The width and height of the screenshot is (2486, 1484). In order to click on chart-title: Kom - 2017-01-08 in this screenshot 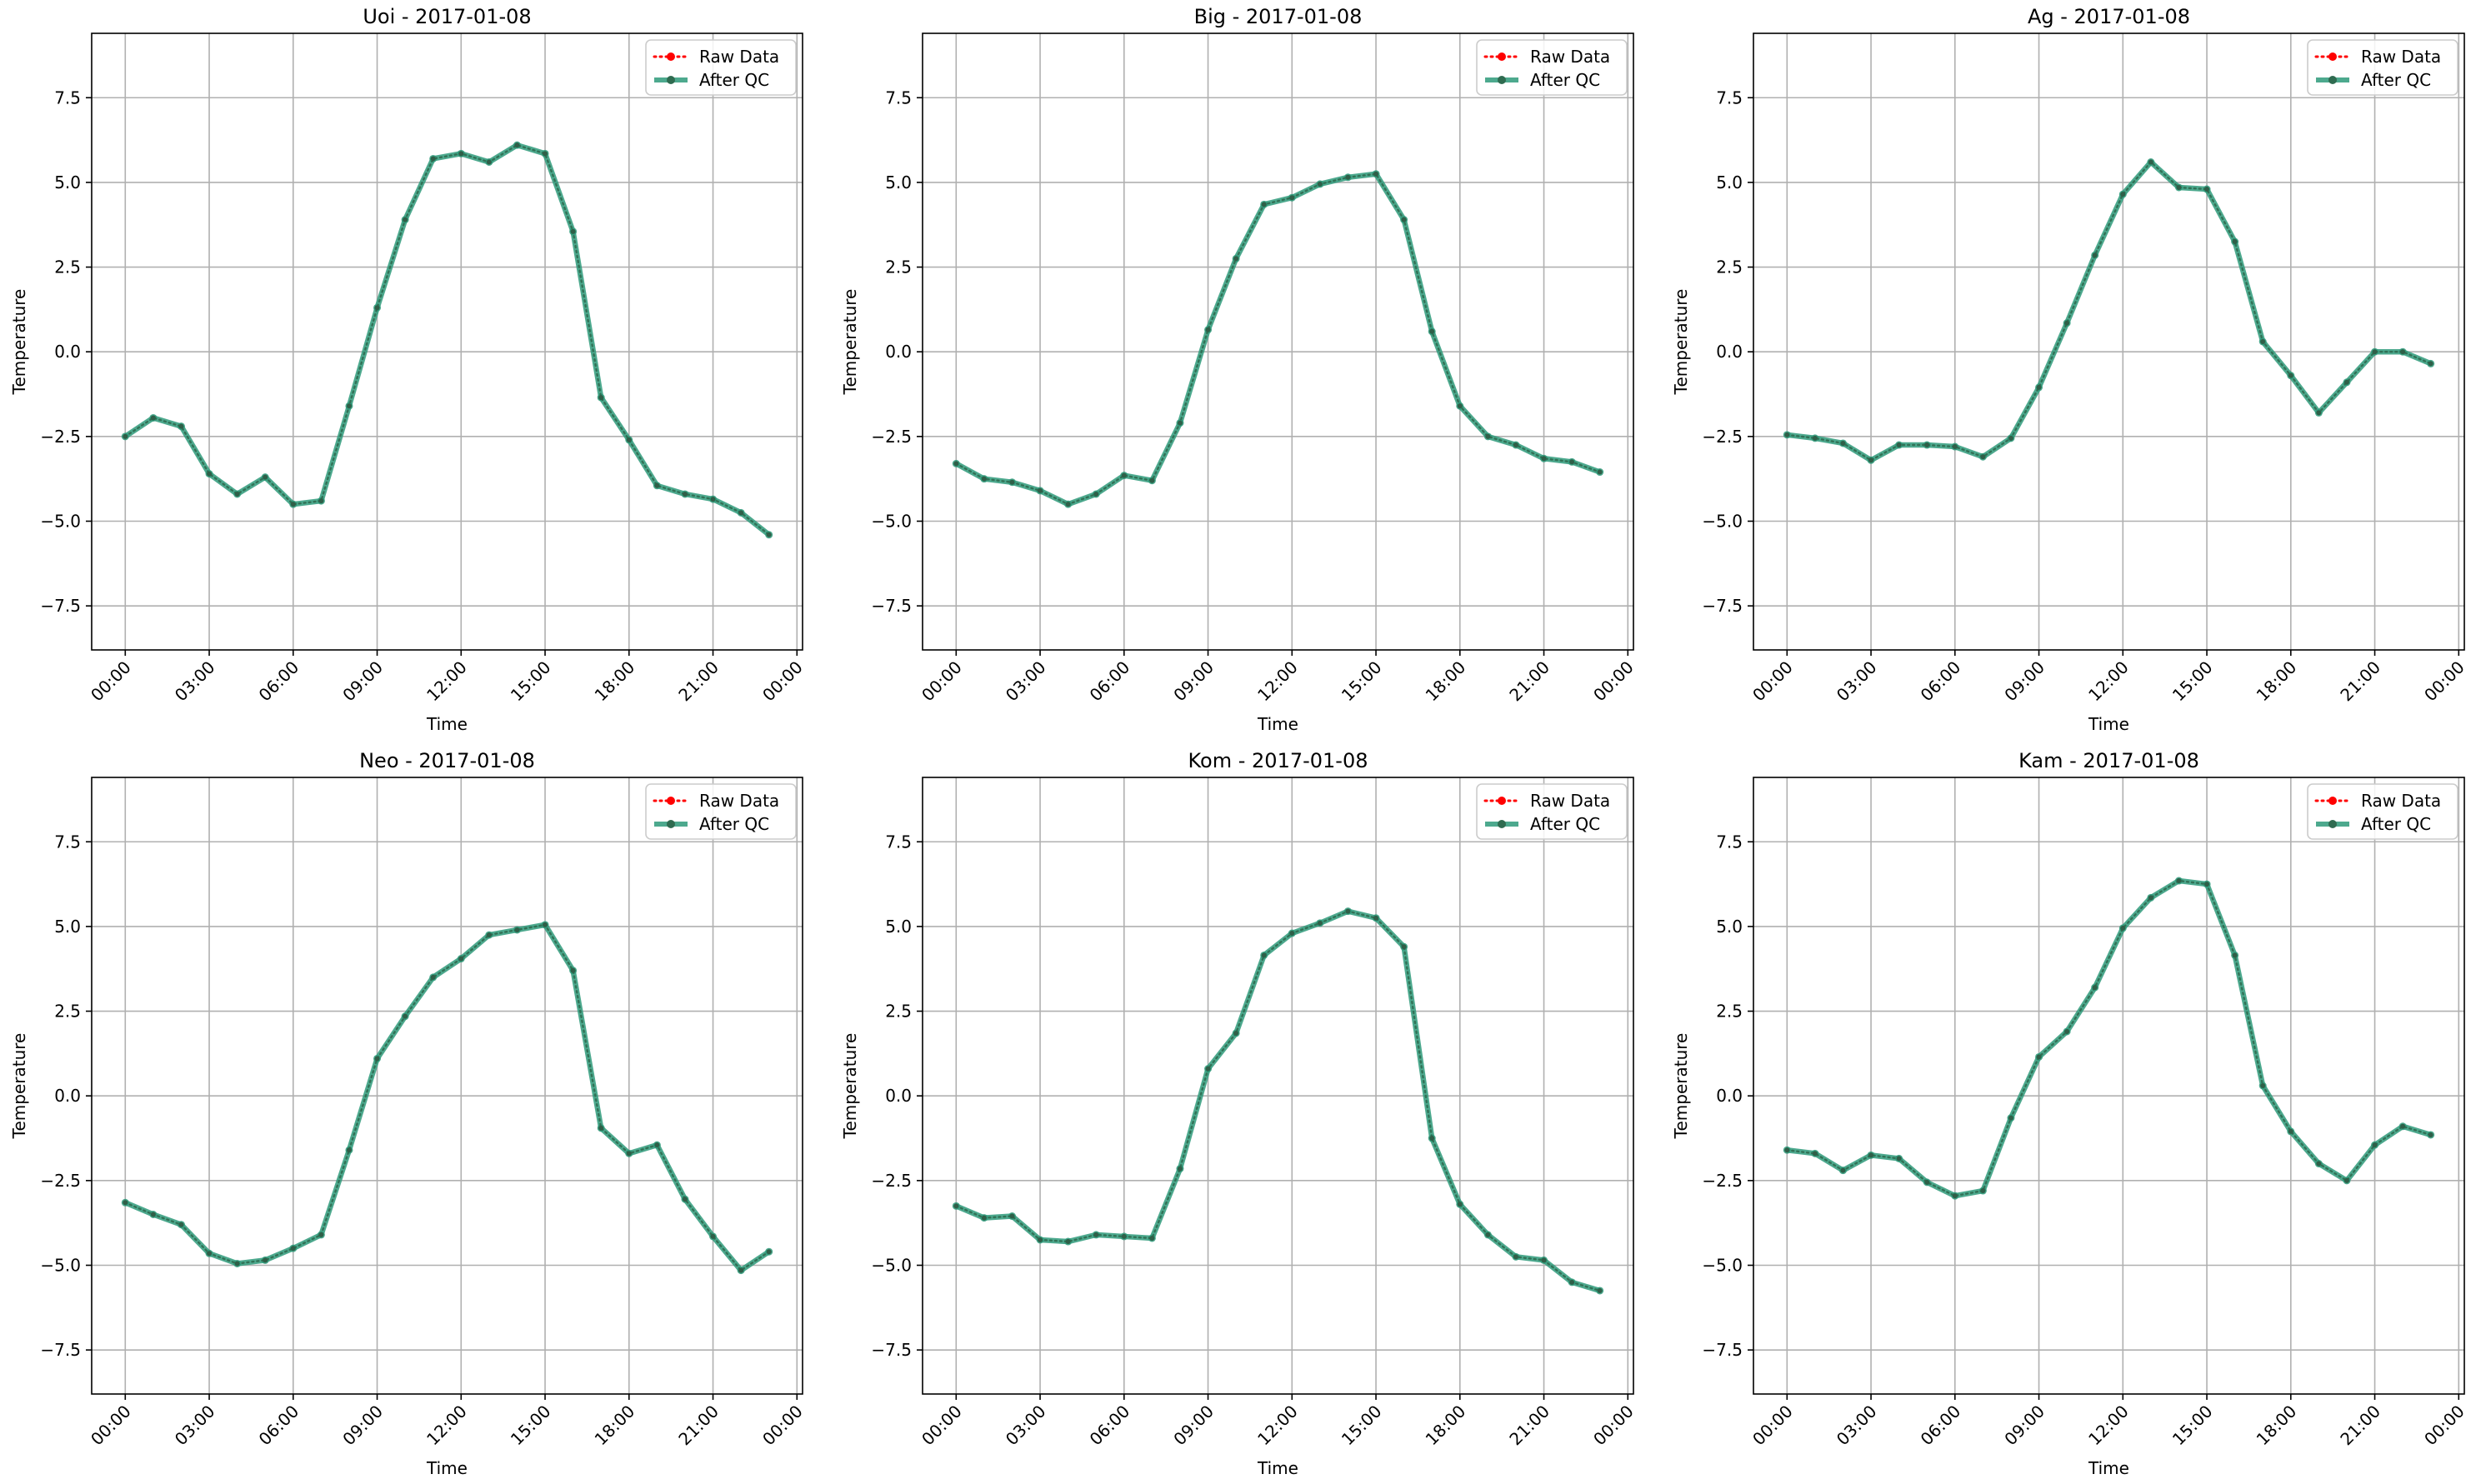, I will do `click(1278, 760)`.